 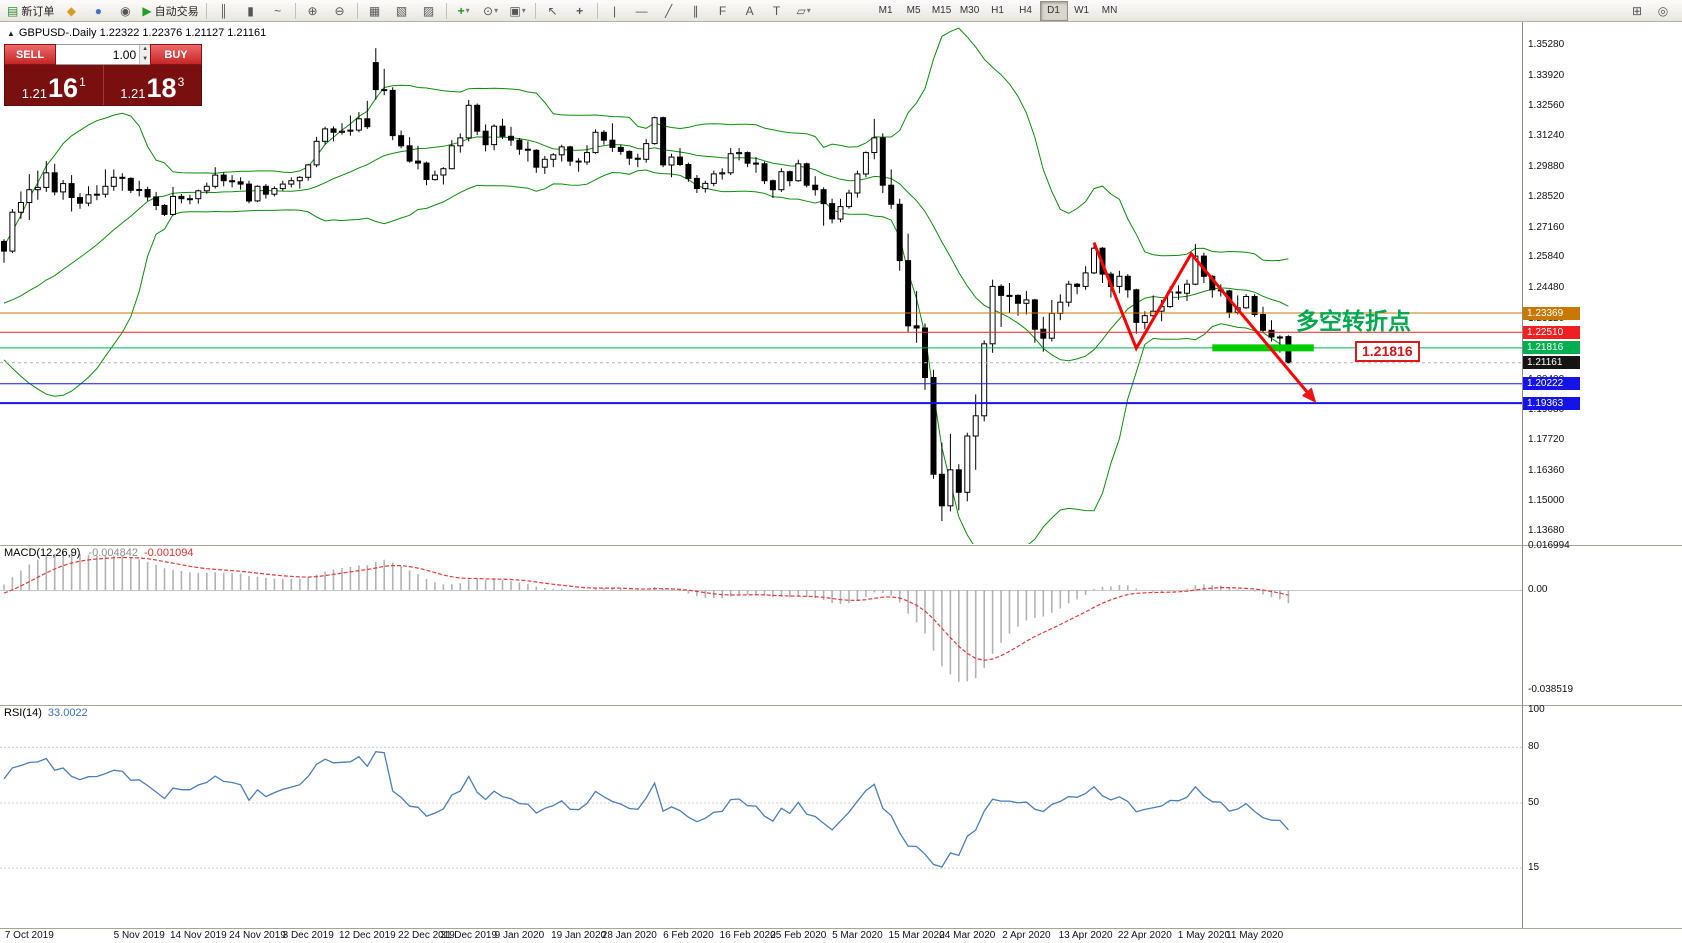 I want to click on tile-windows-icon: ▦, so click(x=374, y=10).